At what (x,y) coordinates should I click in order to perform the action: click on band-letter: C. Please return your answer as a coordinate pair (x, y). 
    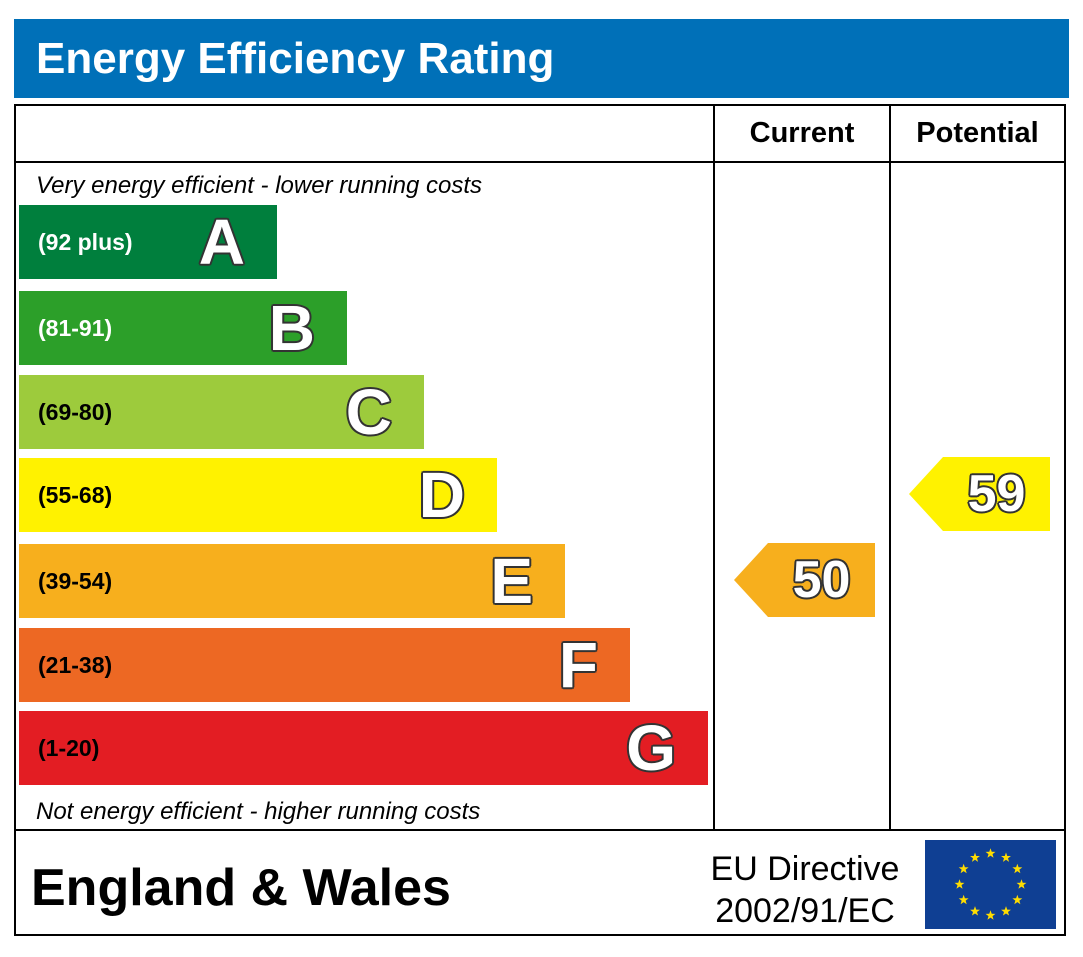
    Looking at the image, I should click on (368, 412).